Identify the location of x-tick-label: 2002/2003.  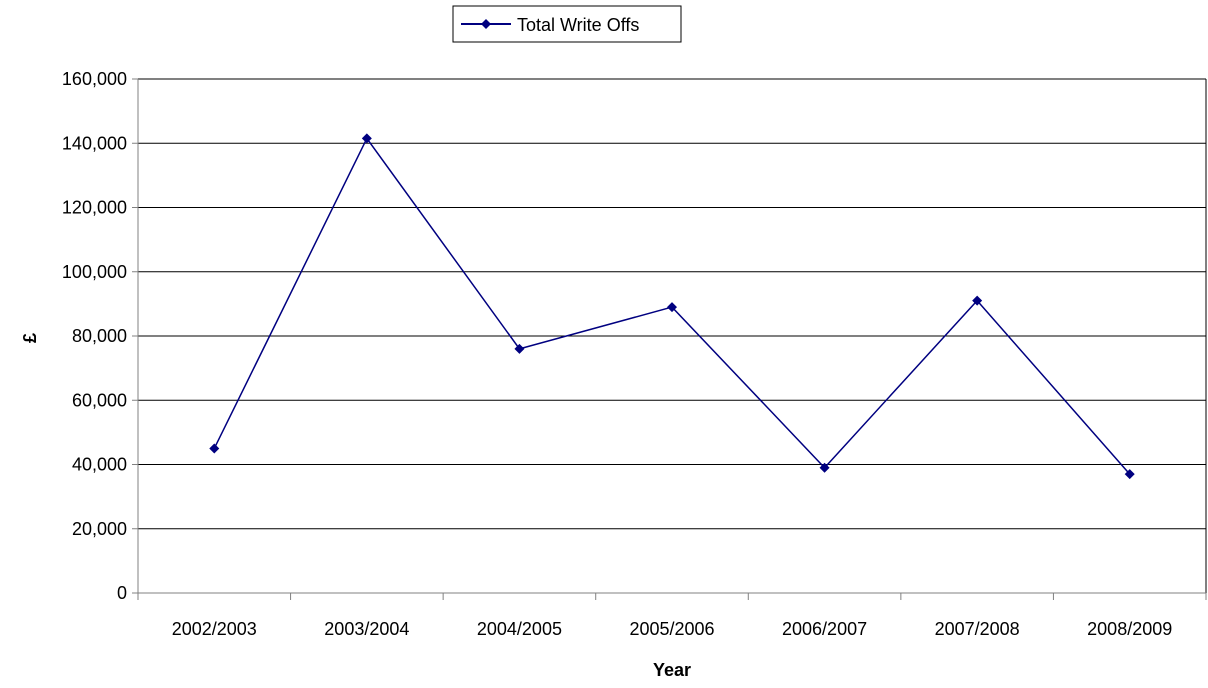
(214, 629).